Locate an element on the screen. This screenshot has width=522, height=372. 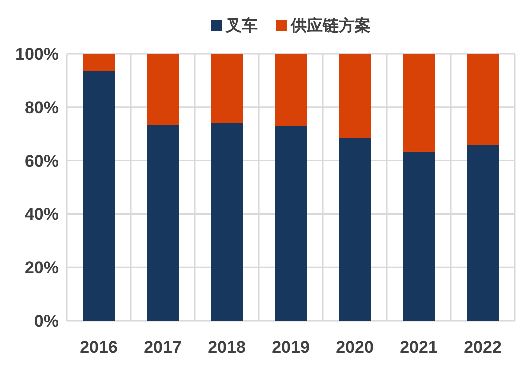
x-tick-label: 2021 is located at coordinates (419, 347).